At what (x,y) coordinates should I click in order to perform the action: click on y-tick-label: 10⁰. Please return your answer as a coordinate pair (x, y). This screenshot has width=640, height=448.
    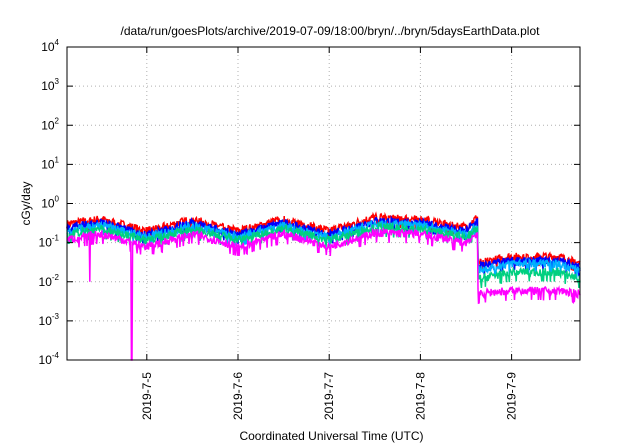
    Looking at the image, I should click on (50, 203).